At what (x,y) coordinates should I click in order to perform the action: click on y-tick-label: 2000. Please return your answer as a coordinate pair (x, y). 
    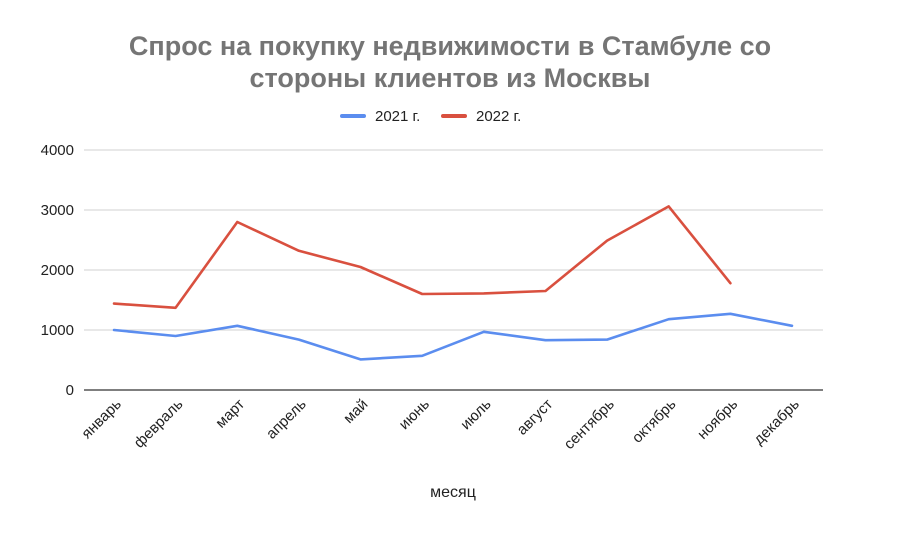
    Looking at the image, I should click on (57, 270).